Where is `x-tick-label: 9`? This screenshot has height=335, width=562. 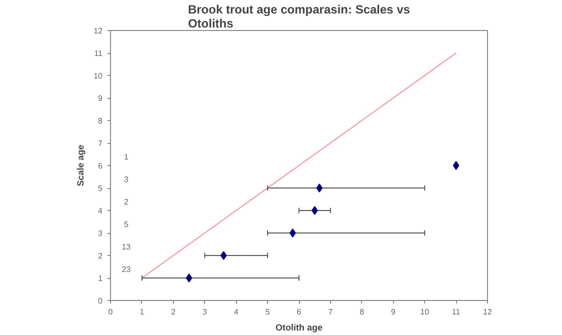 x-tick-label: 9 is located at coordinates (393, 312).